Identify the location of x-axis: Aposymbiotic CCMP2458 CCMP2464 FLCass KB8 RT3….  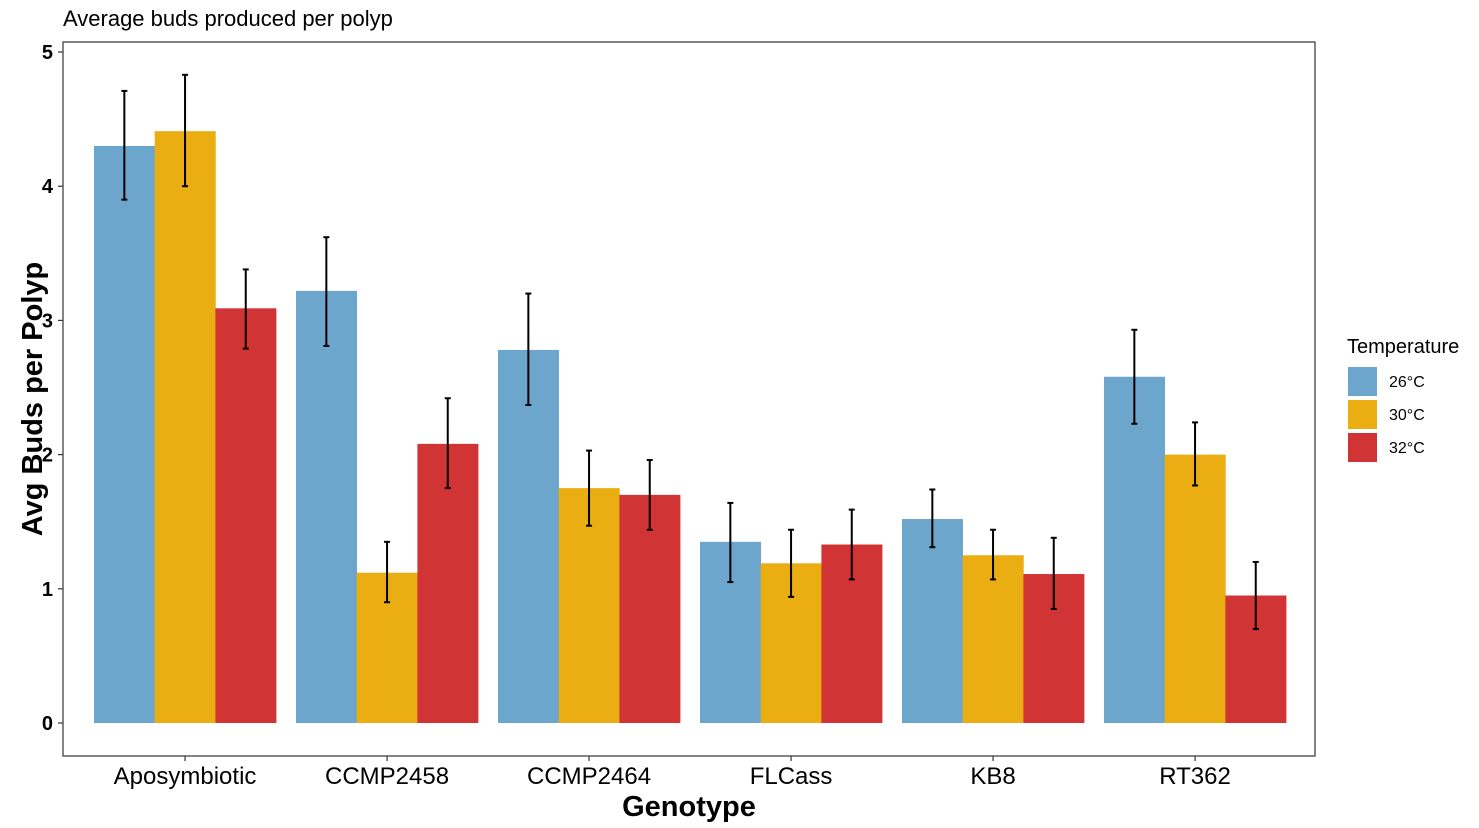
(672, 773).